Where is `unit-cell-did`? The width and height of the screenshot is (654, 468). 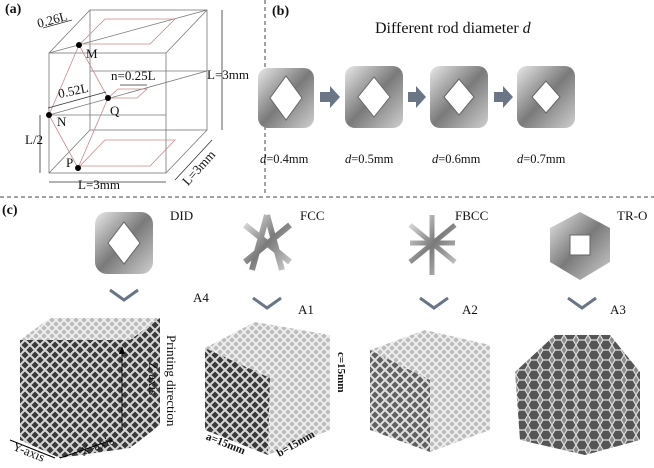
unit-cell-did is located at coordinates (124, 243).